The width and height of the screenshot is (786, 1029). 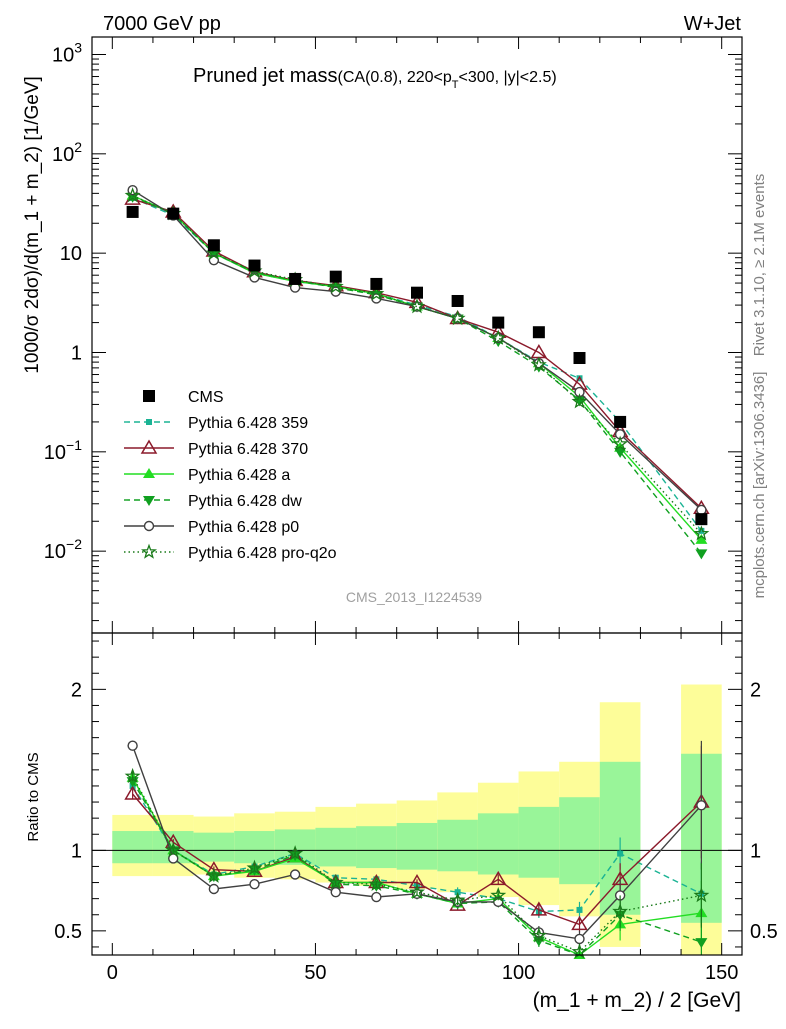 I want to click on ratio-y-tick-label-right: 1, so click(x=755, y=851).